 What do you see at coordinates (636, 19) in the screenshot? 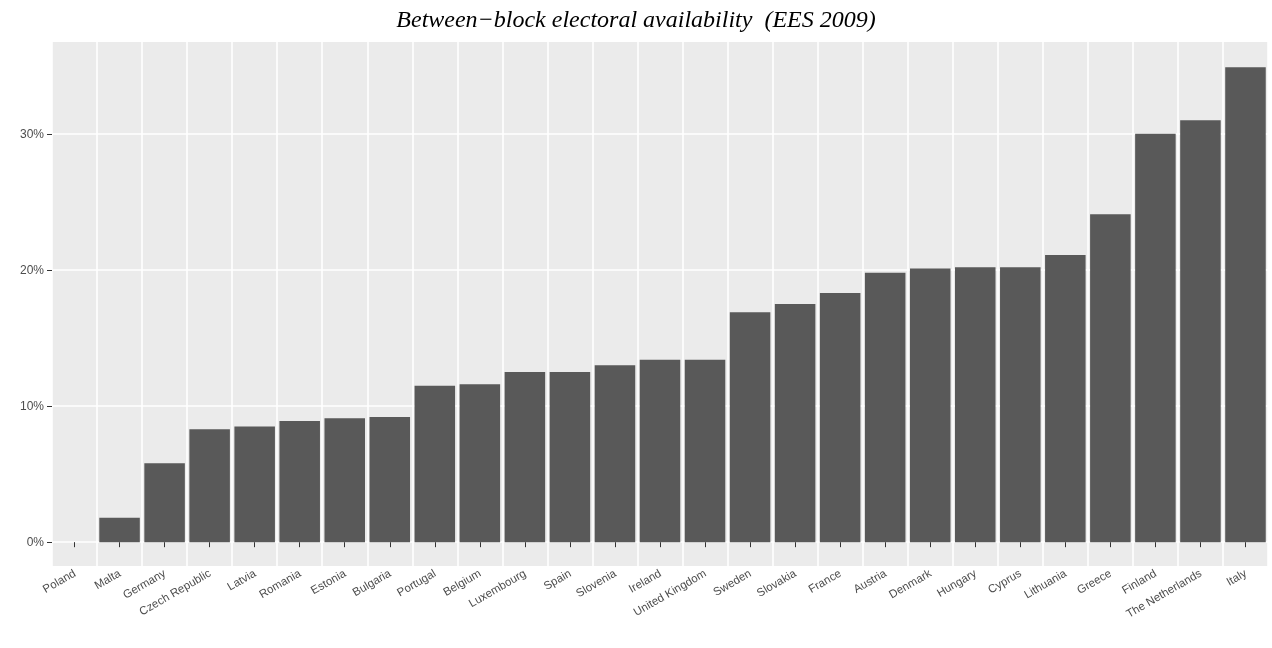
I see `chart-title: Between−block electoral availability (EES 2009)` at bounding box center [636, 19].